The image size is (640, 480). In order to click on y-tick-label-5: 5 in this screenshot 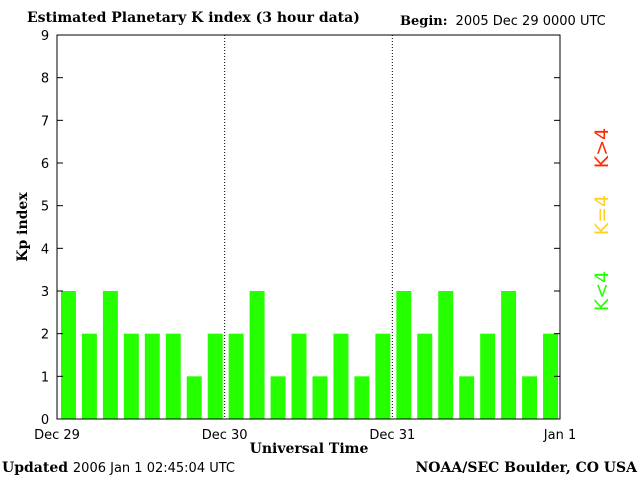, I will do `click(45, 207)`.